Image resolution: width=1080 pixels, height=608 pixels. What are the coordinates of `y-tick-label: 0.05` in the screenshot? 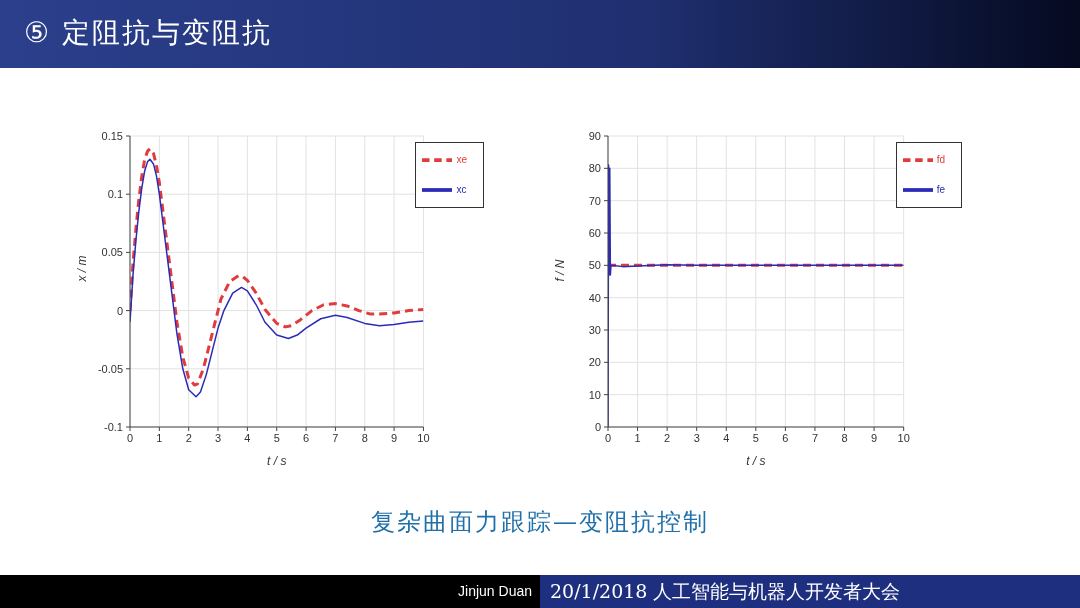 It's located at (112, 252).